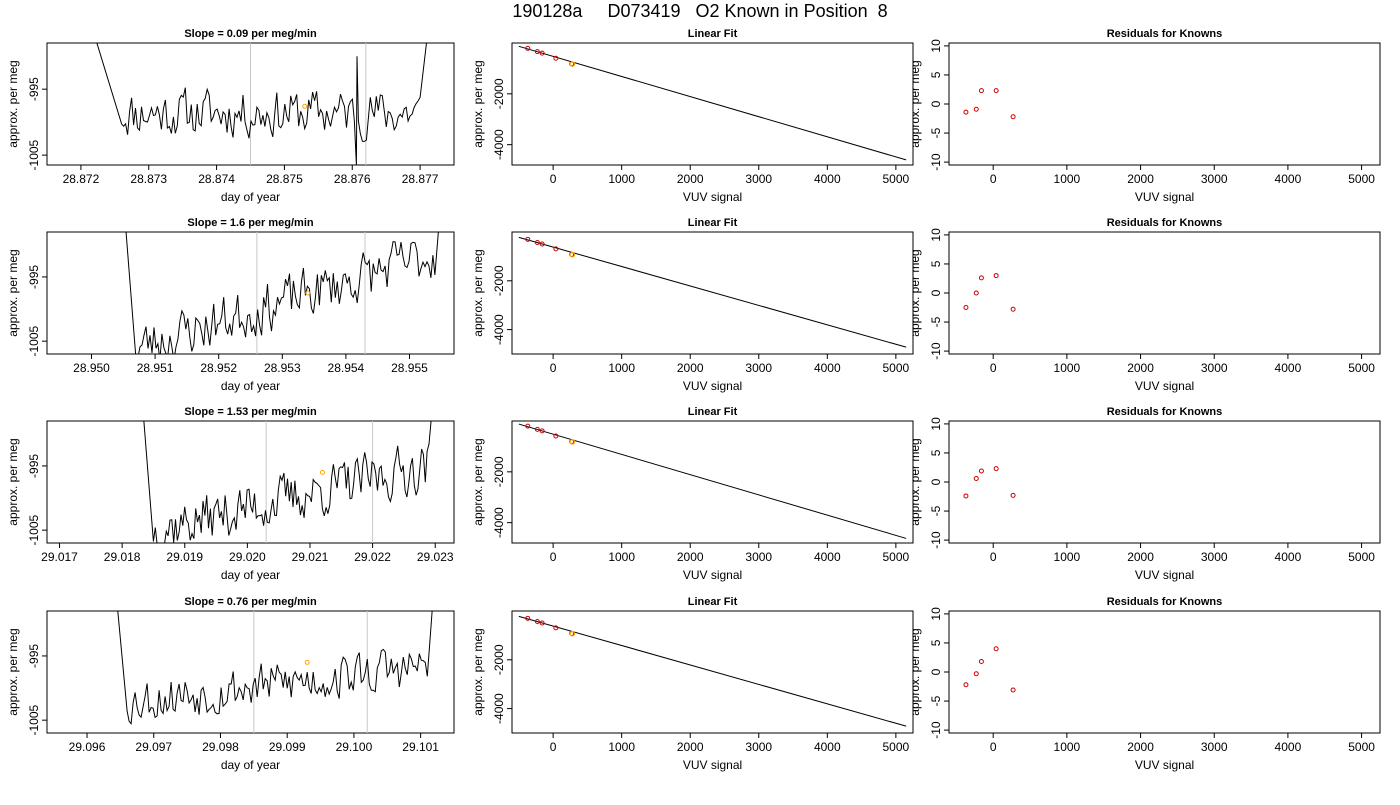 The width and height of the screenshot is (1400, 805). Describe the element at coordinates (250, 575) in the screenshot. I see `x-axis-label: day of year` at that location.